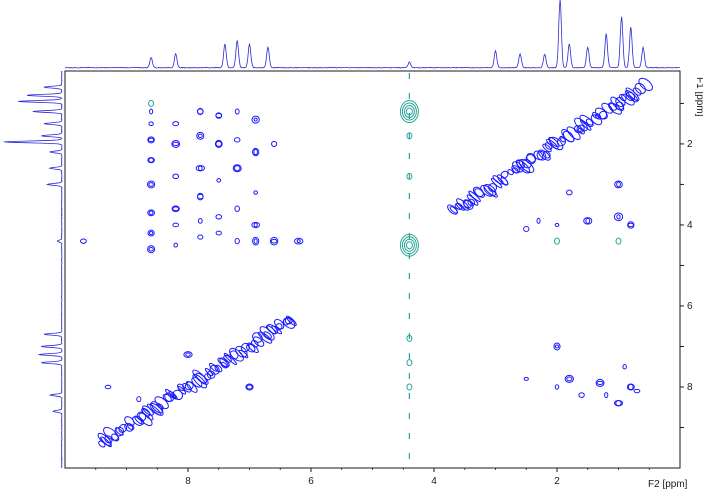 This screenshot has height=497, width=703. I want to click on f1-tick-label: 6, so click(690, 306).